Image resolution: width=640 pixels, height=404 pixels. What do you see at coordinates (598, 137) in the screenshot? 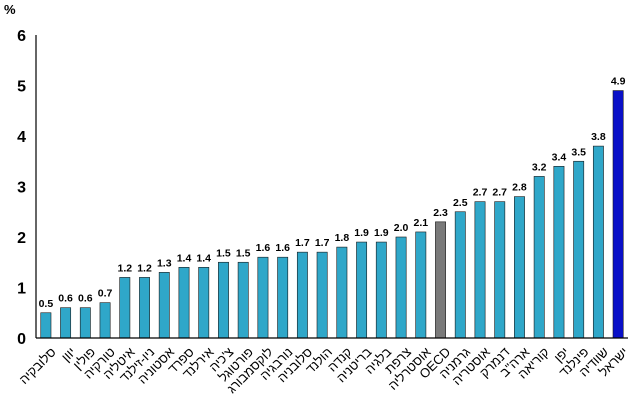
I see `data-label: 3.8` at bounding box center [598, 137].